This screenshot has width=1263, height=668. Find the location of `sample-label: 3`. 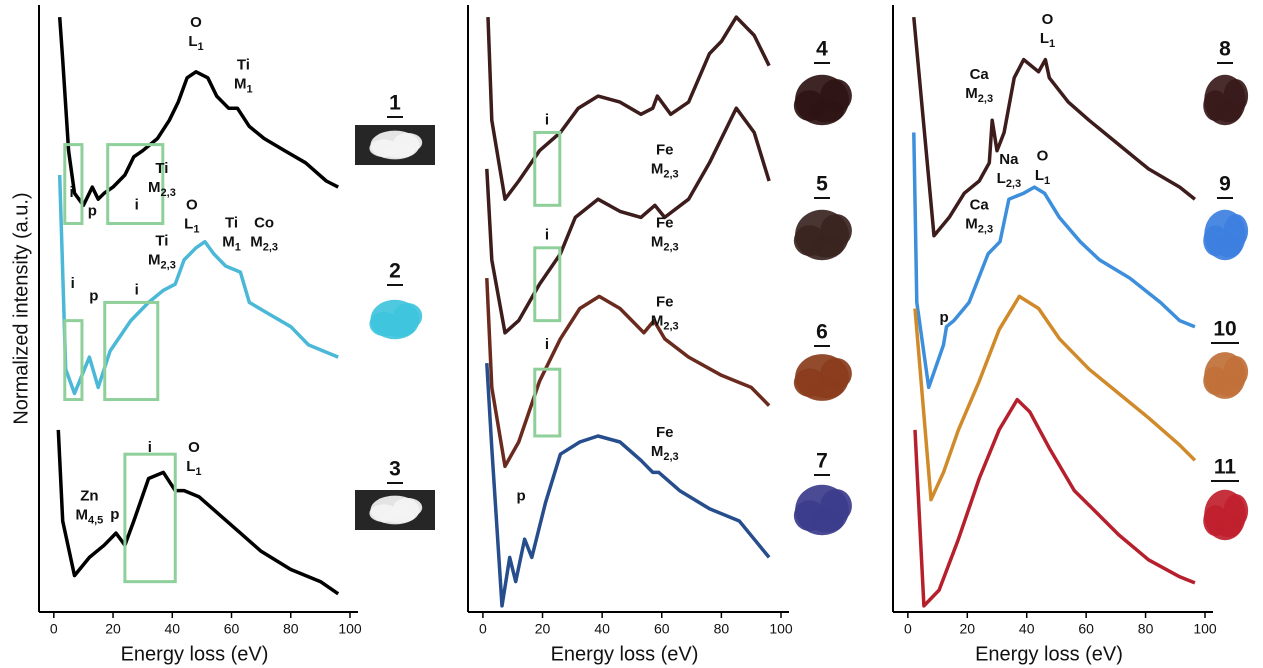

sample-label: 3 is located at coordinates (395, 469).